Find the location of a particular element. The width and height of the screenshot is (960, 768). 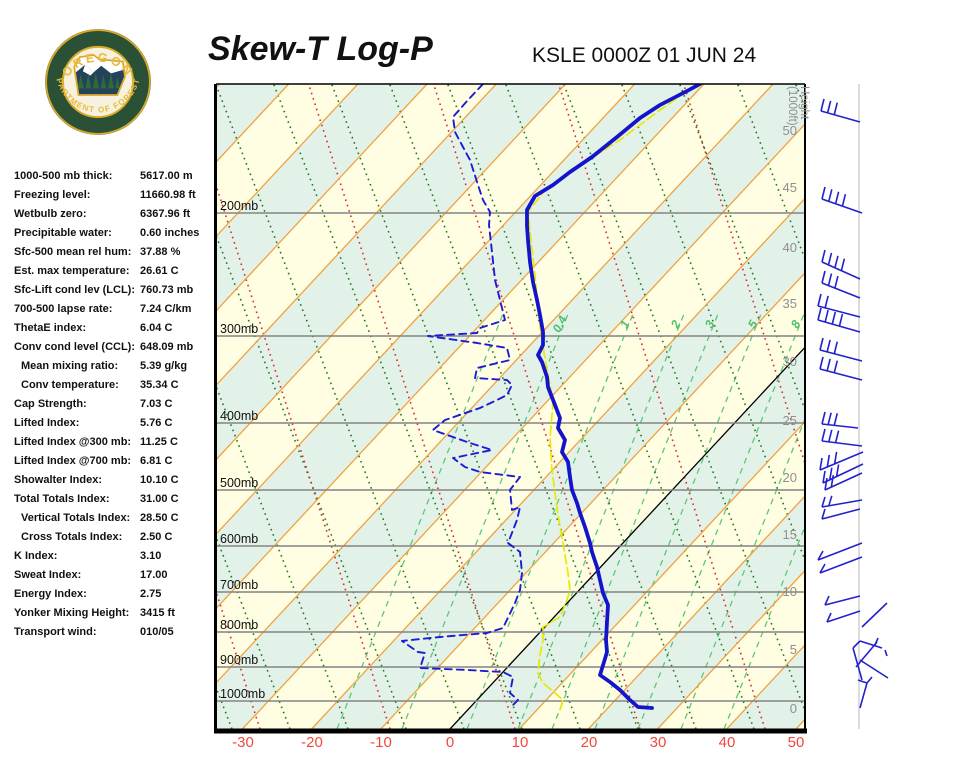

height-tick-label: 20 is located at coordinates (790, 477).